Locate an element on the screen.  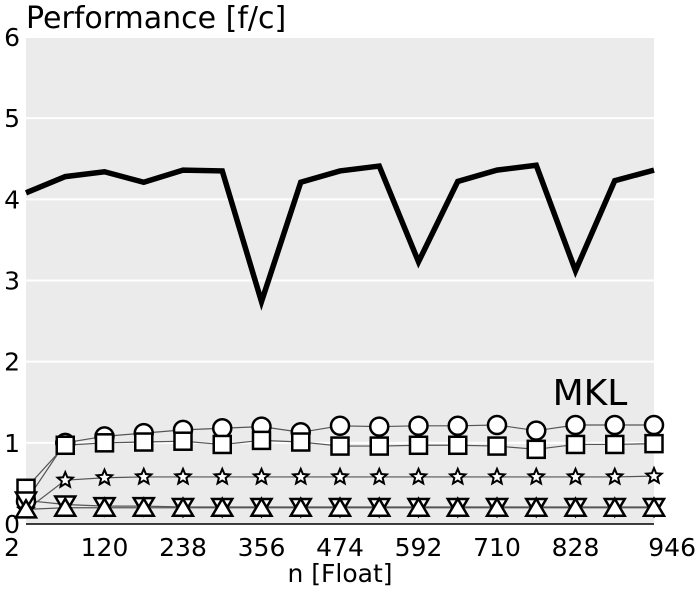
x-tick-label: 710 is located at coordinates (497, 547).